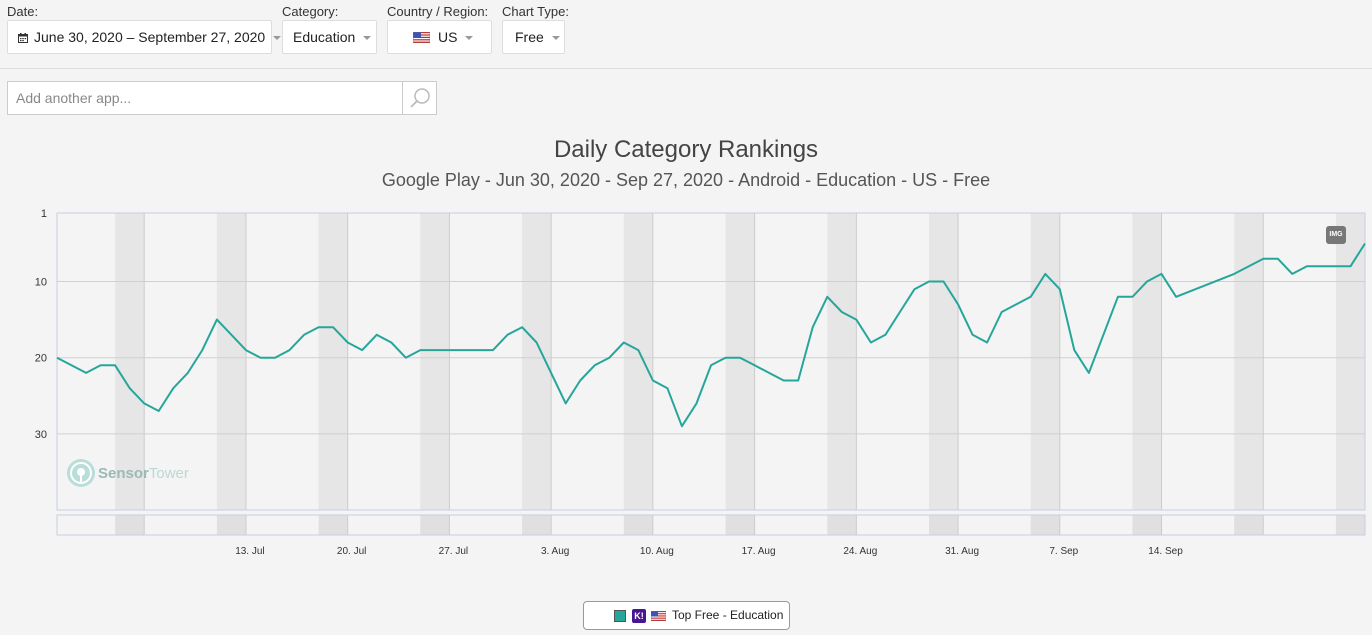 The image size is (1372, 635). What do you see at coordinates (620, 616) in the screenshot?
I see `legend-color-swatch` at bounding box center [620, 616].